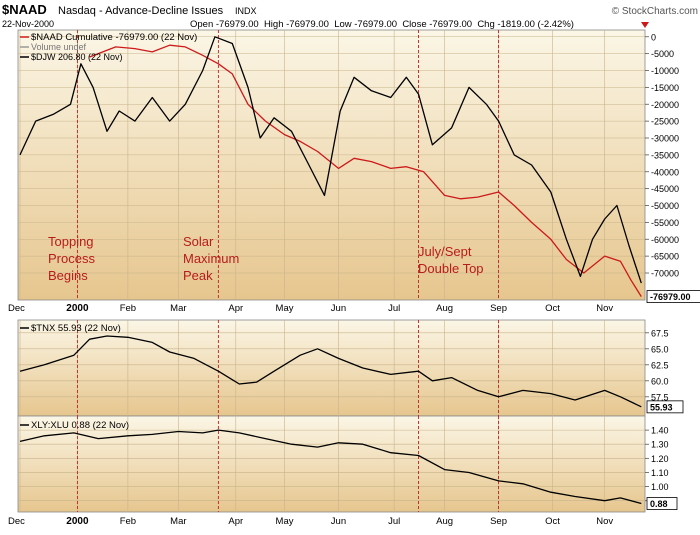 The width and height of the screenshot is (700, 535). Describe the element at coordinates (665, 71) in the screenshot. I see `y-tick-label: -10000` at that location.